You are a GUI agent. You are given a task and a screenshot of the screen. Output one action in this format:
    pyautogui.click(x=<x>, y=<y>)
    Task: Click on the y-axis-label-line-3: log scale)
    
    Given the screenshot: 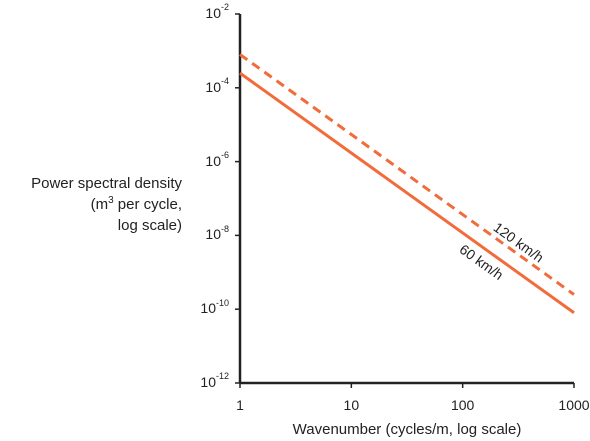 What is the action you would take?
    pyautogui.click(x=149, y=225)
    